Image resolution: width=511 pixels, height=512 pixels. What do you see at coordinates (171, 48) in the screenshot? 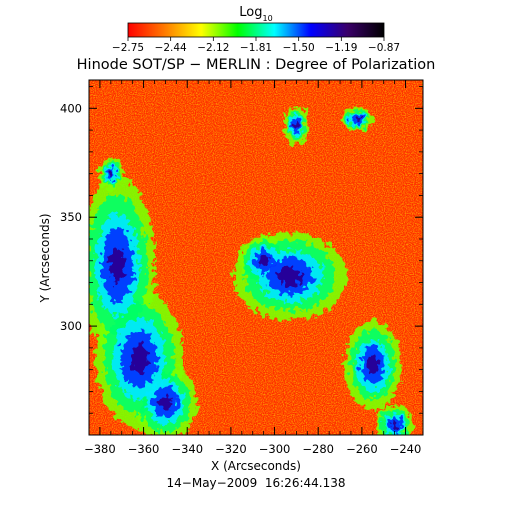
I see `colorbar-tick-label: −2.44` at bounding box center [171, 48].